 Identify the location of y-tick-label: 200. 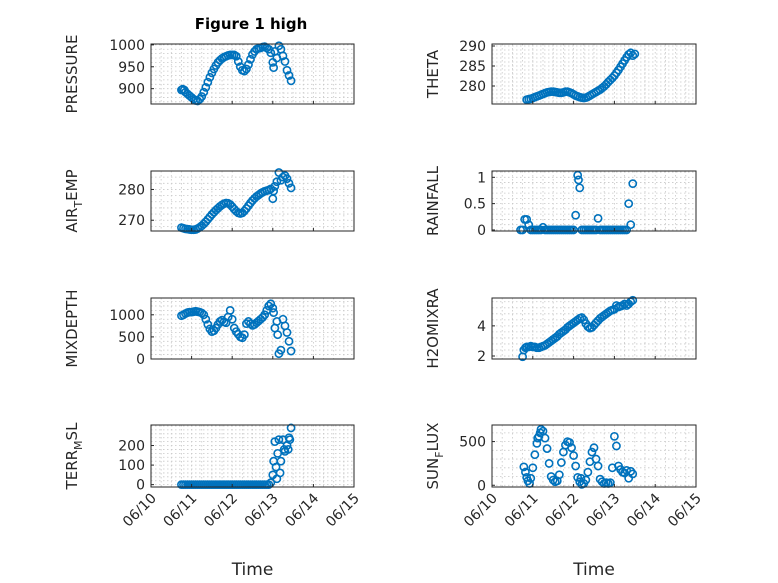
(131, 447).